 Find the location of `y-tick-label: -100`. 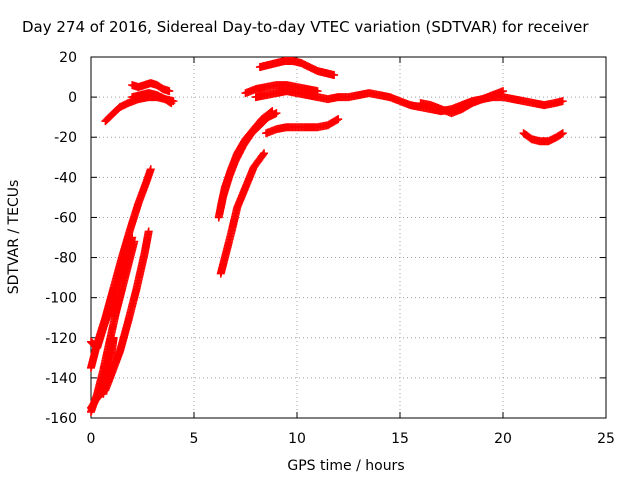

y-tick-label: -100 is located at coordinates (61, 299).